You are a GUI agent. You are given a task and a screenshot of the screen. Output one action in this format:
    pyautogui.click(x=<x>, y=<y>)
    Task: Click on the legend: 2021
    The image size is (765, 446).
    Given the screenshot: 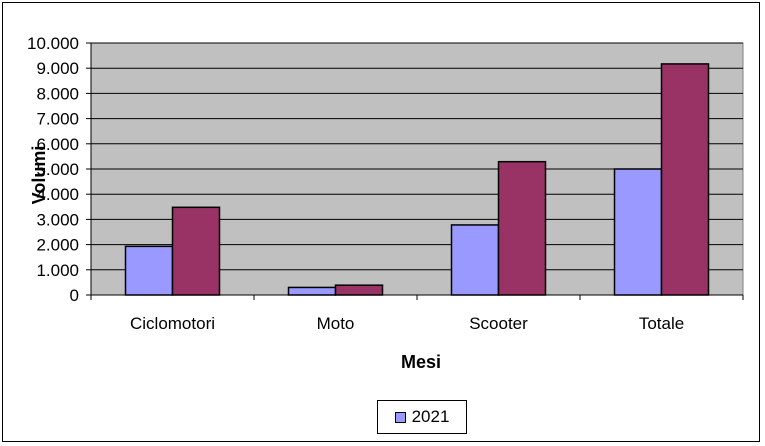 What is the action you would take?
    pyautogui.click(x=422, y=417)
    